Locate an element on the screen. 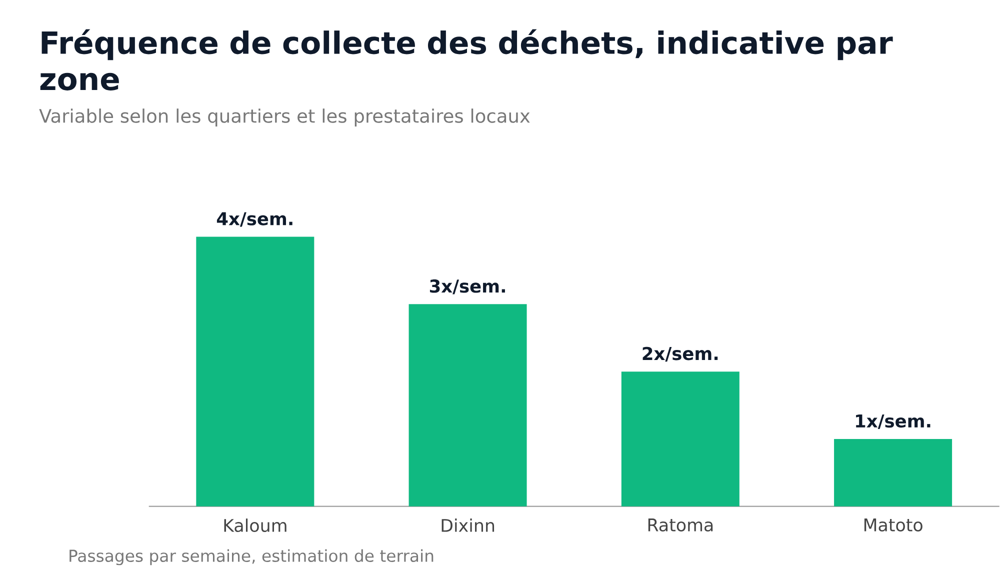 The width and height of the screenshot is (1000, 580). data-label: 3x/sem. is located at coordinates (467, 286).